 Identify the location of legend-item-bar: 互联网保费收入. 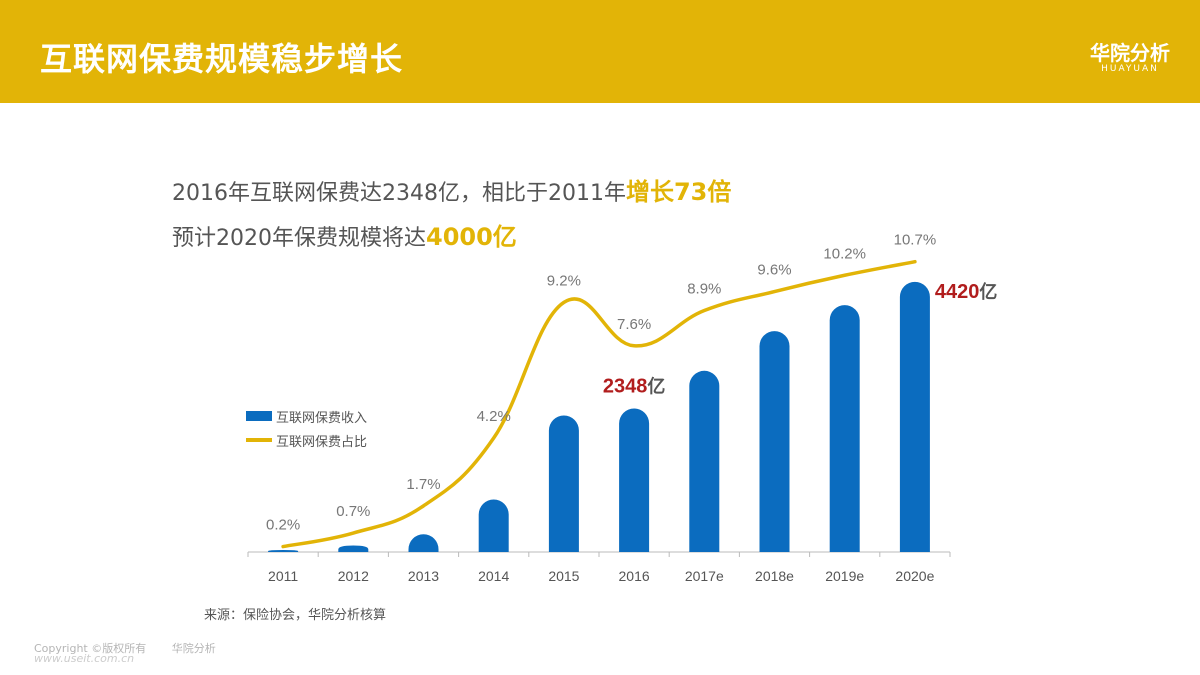
(306, 416).